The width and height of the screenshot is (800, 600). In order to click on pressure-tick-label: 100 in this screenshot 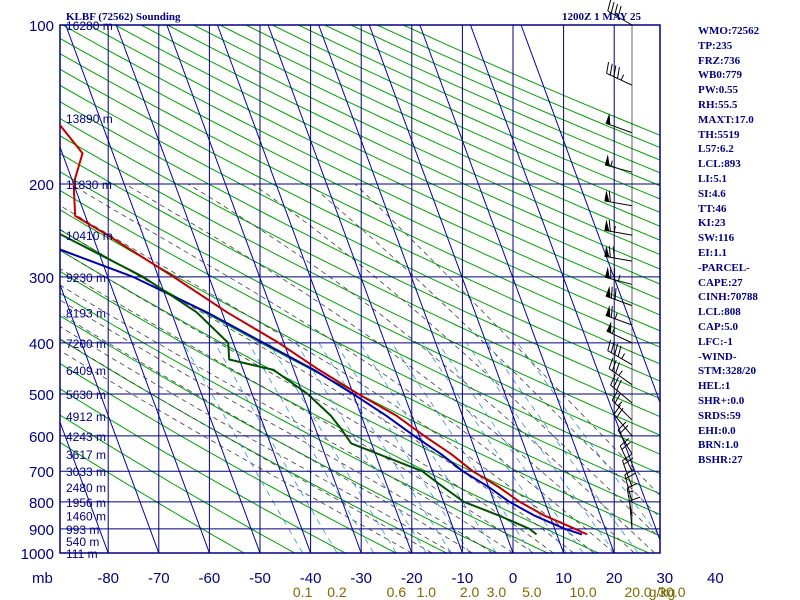, I will do `click(41, 26)`.